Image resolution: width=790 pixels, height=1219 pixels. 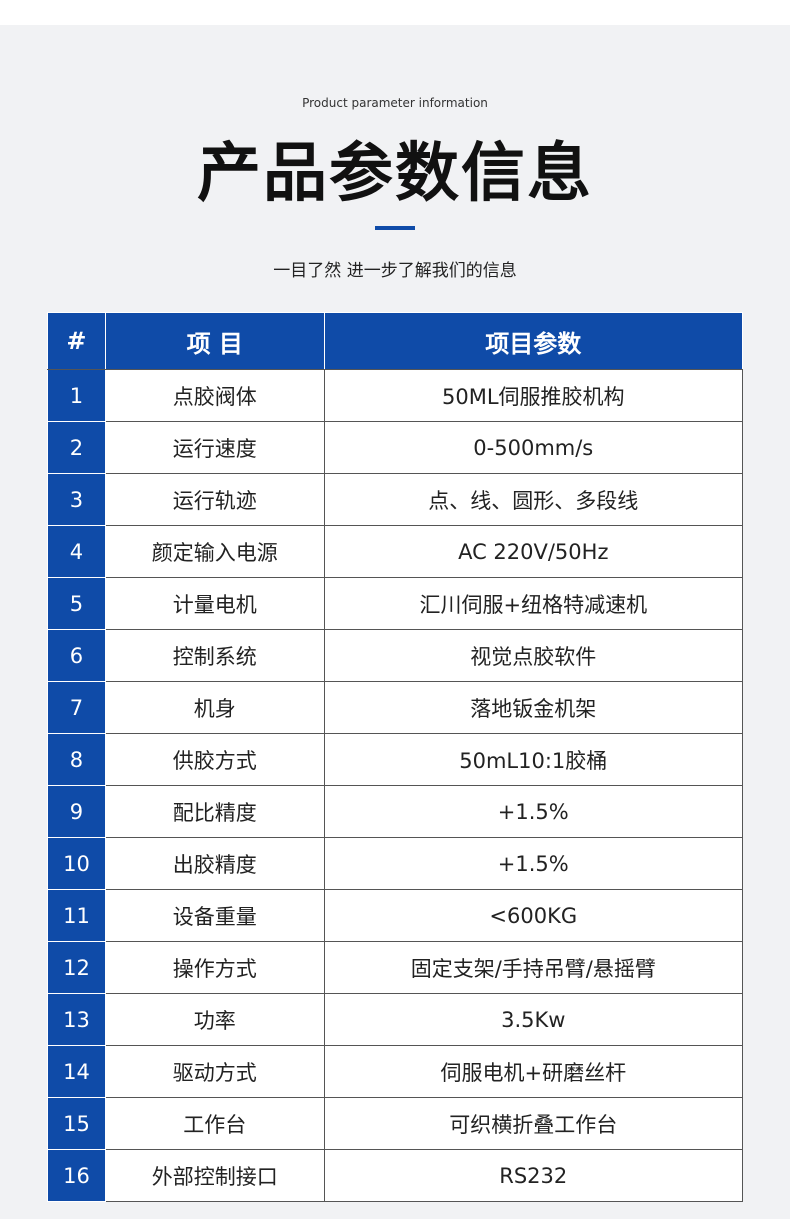 What do you see at coordinates (76, 707) in the screenshot?
I see `row-number: 7` at bounding box center [76, 707].